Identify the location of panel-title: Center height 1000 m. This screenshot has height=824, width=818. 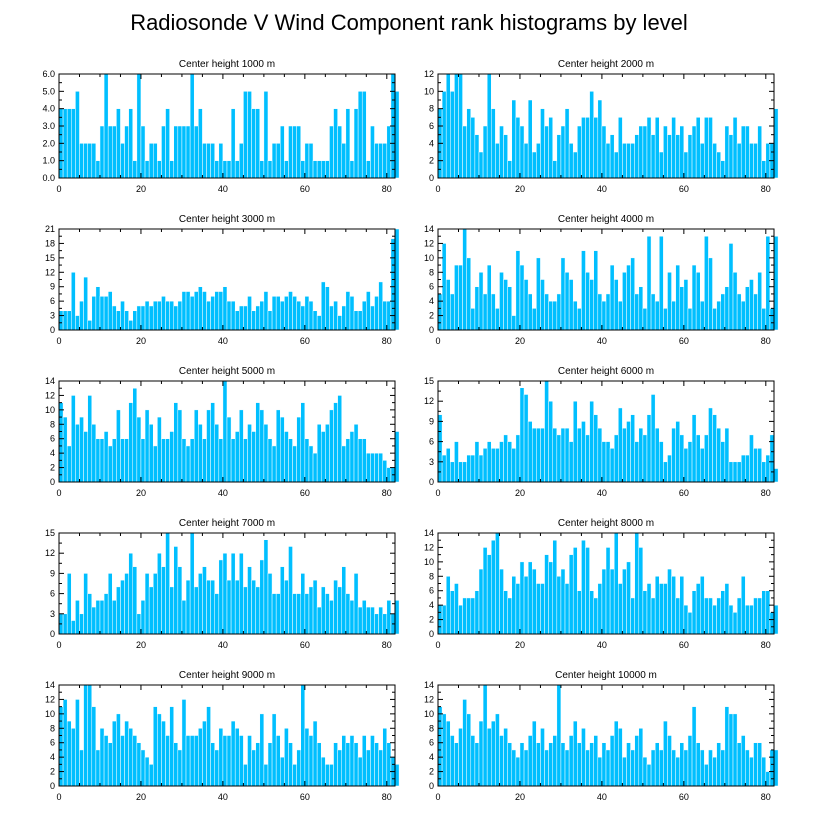
(227, 64).